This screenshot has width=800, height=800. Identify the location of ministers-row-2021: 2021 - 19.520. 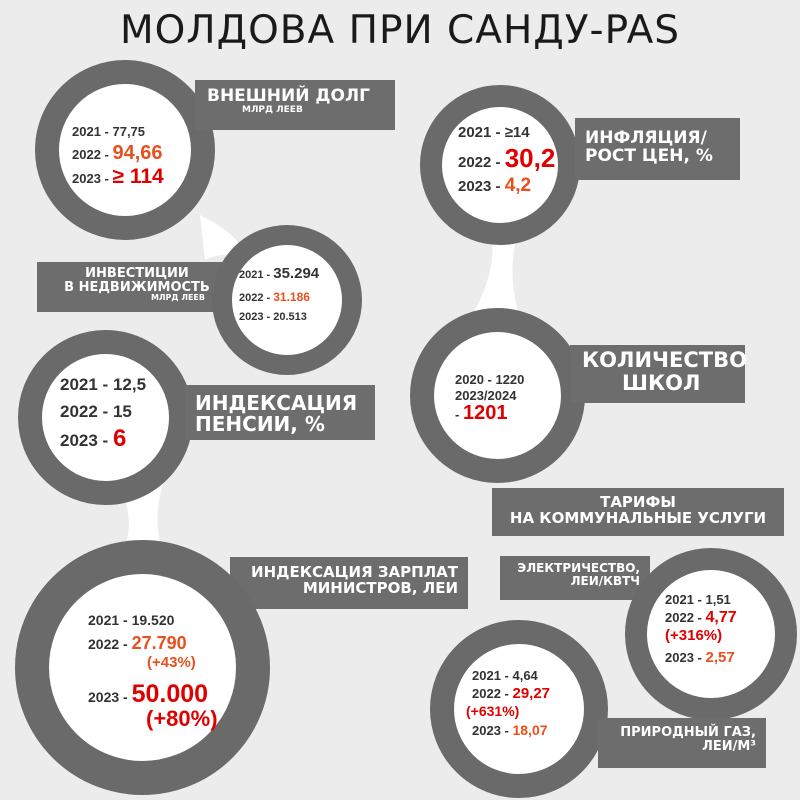
(131, 620).